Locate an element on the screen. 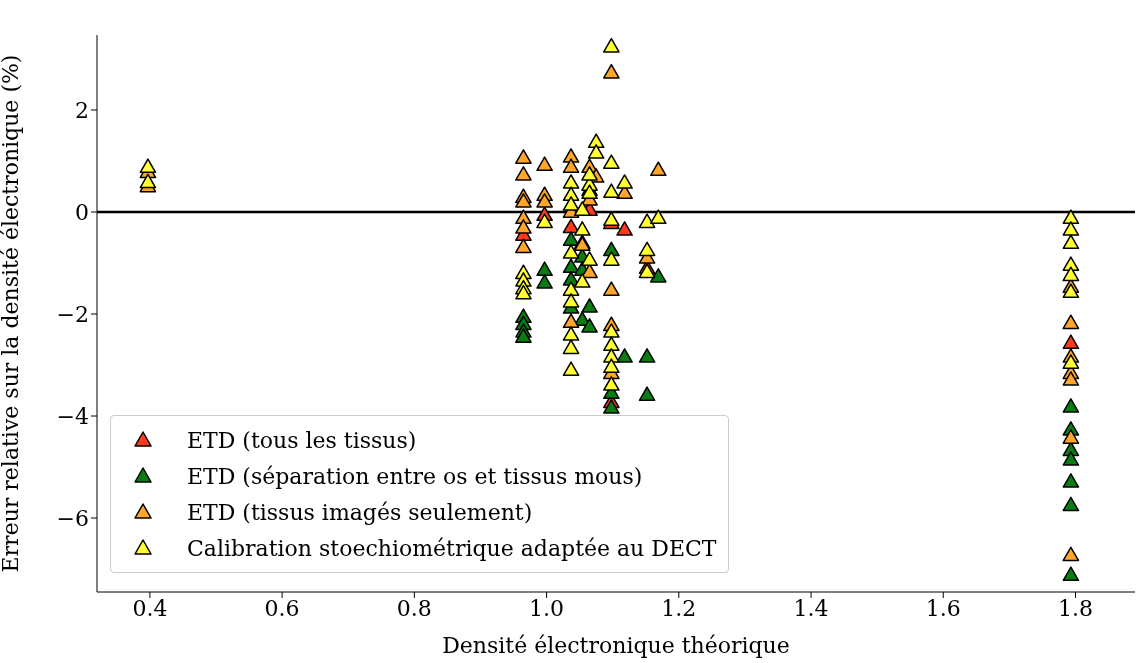 The width and height of the screenshot is (1136, 663). x-tick-label: 0.8 is located at coordinates (414, 608).